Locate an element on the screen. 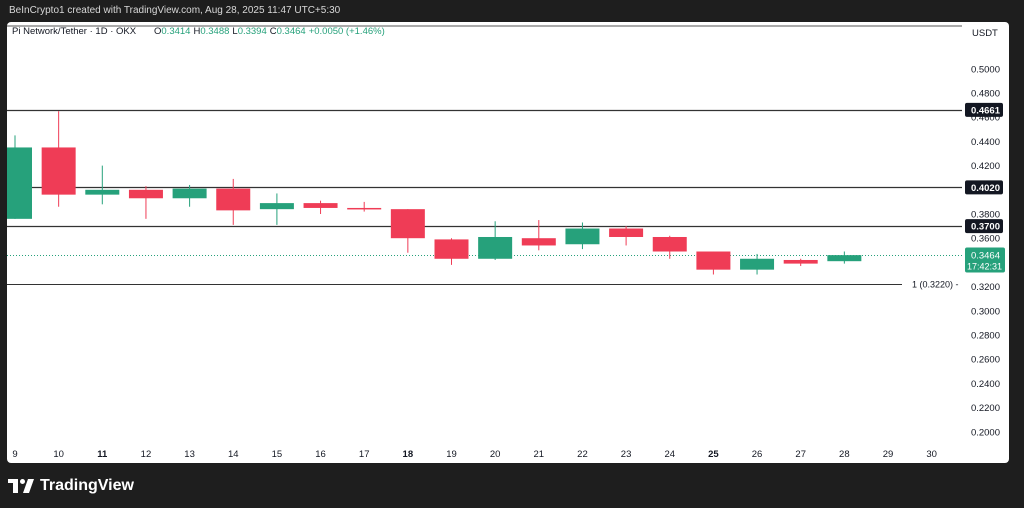 The width and height of the screenshot is (1024, 508). x-tick-label: 11 is located at coordinates (102, 454).